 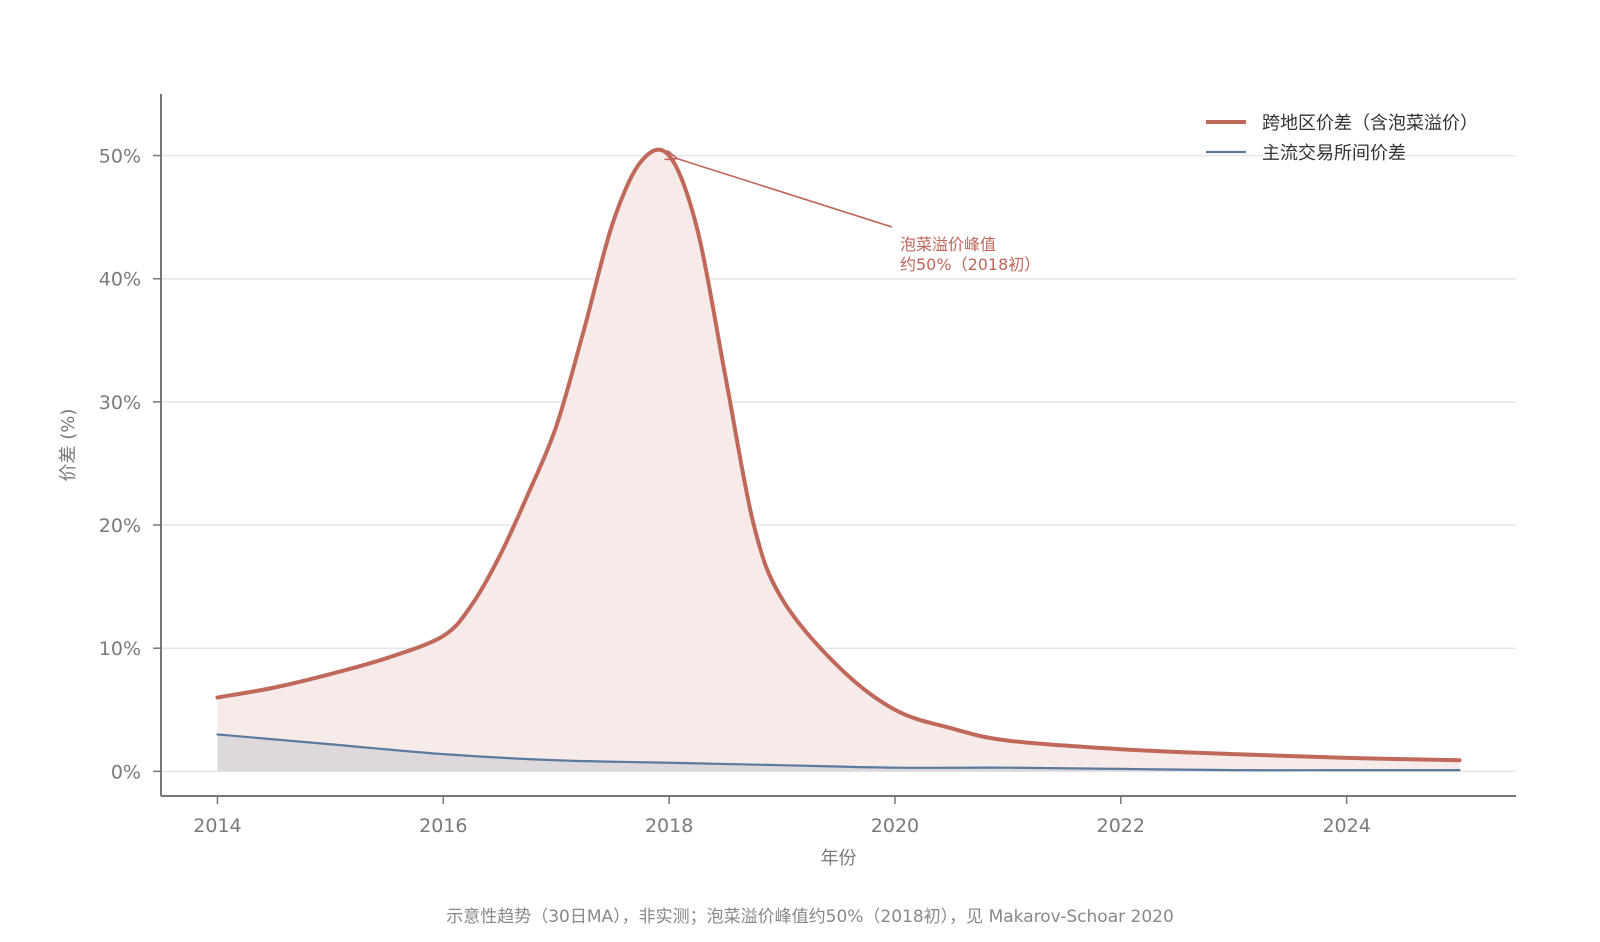 I want to click on y-tick-label: 40%, so click(x=120, y=280).